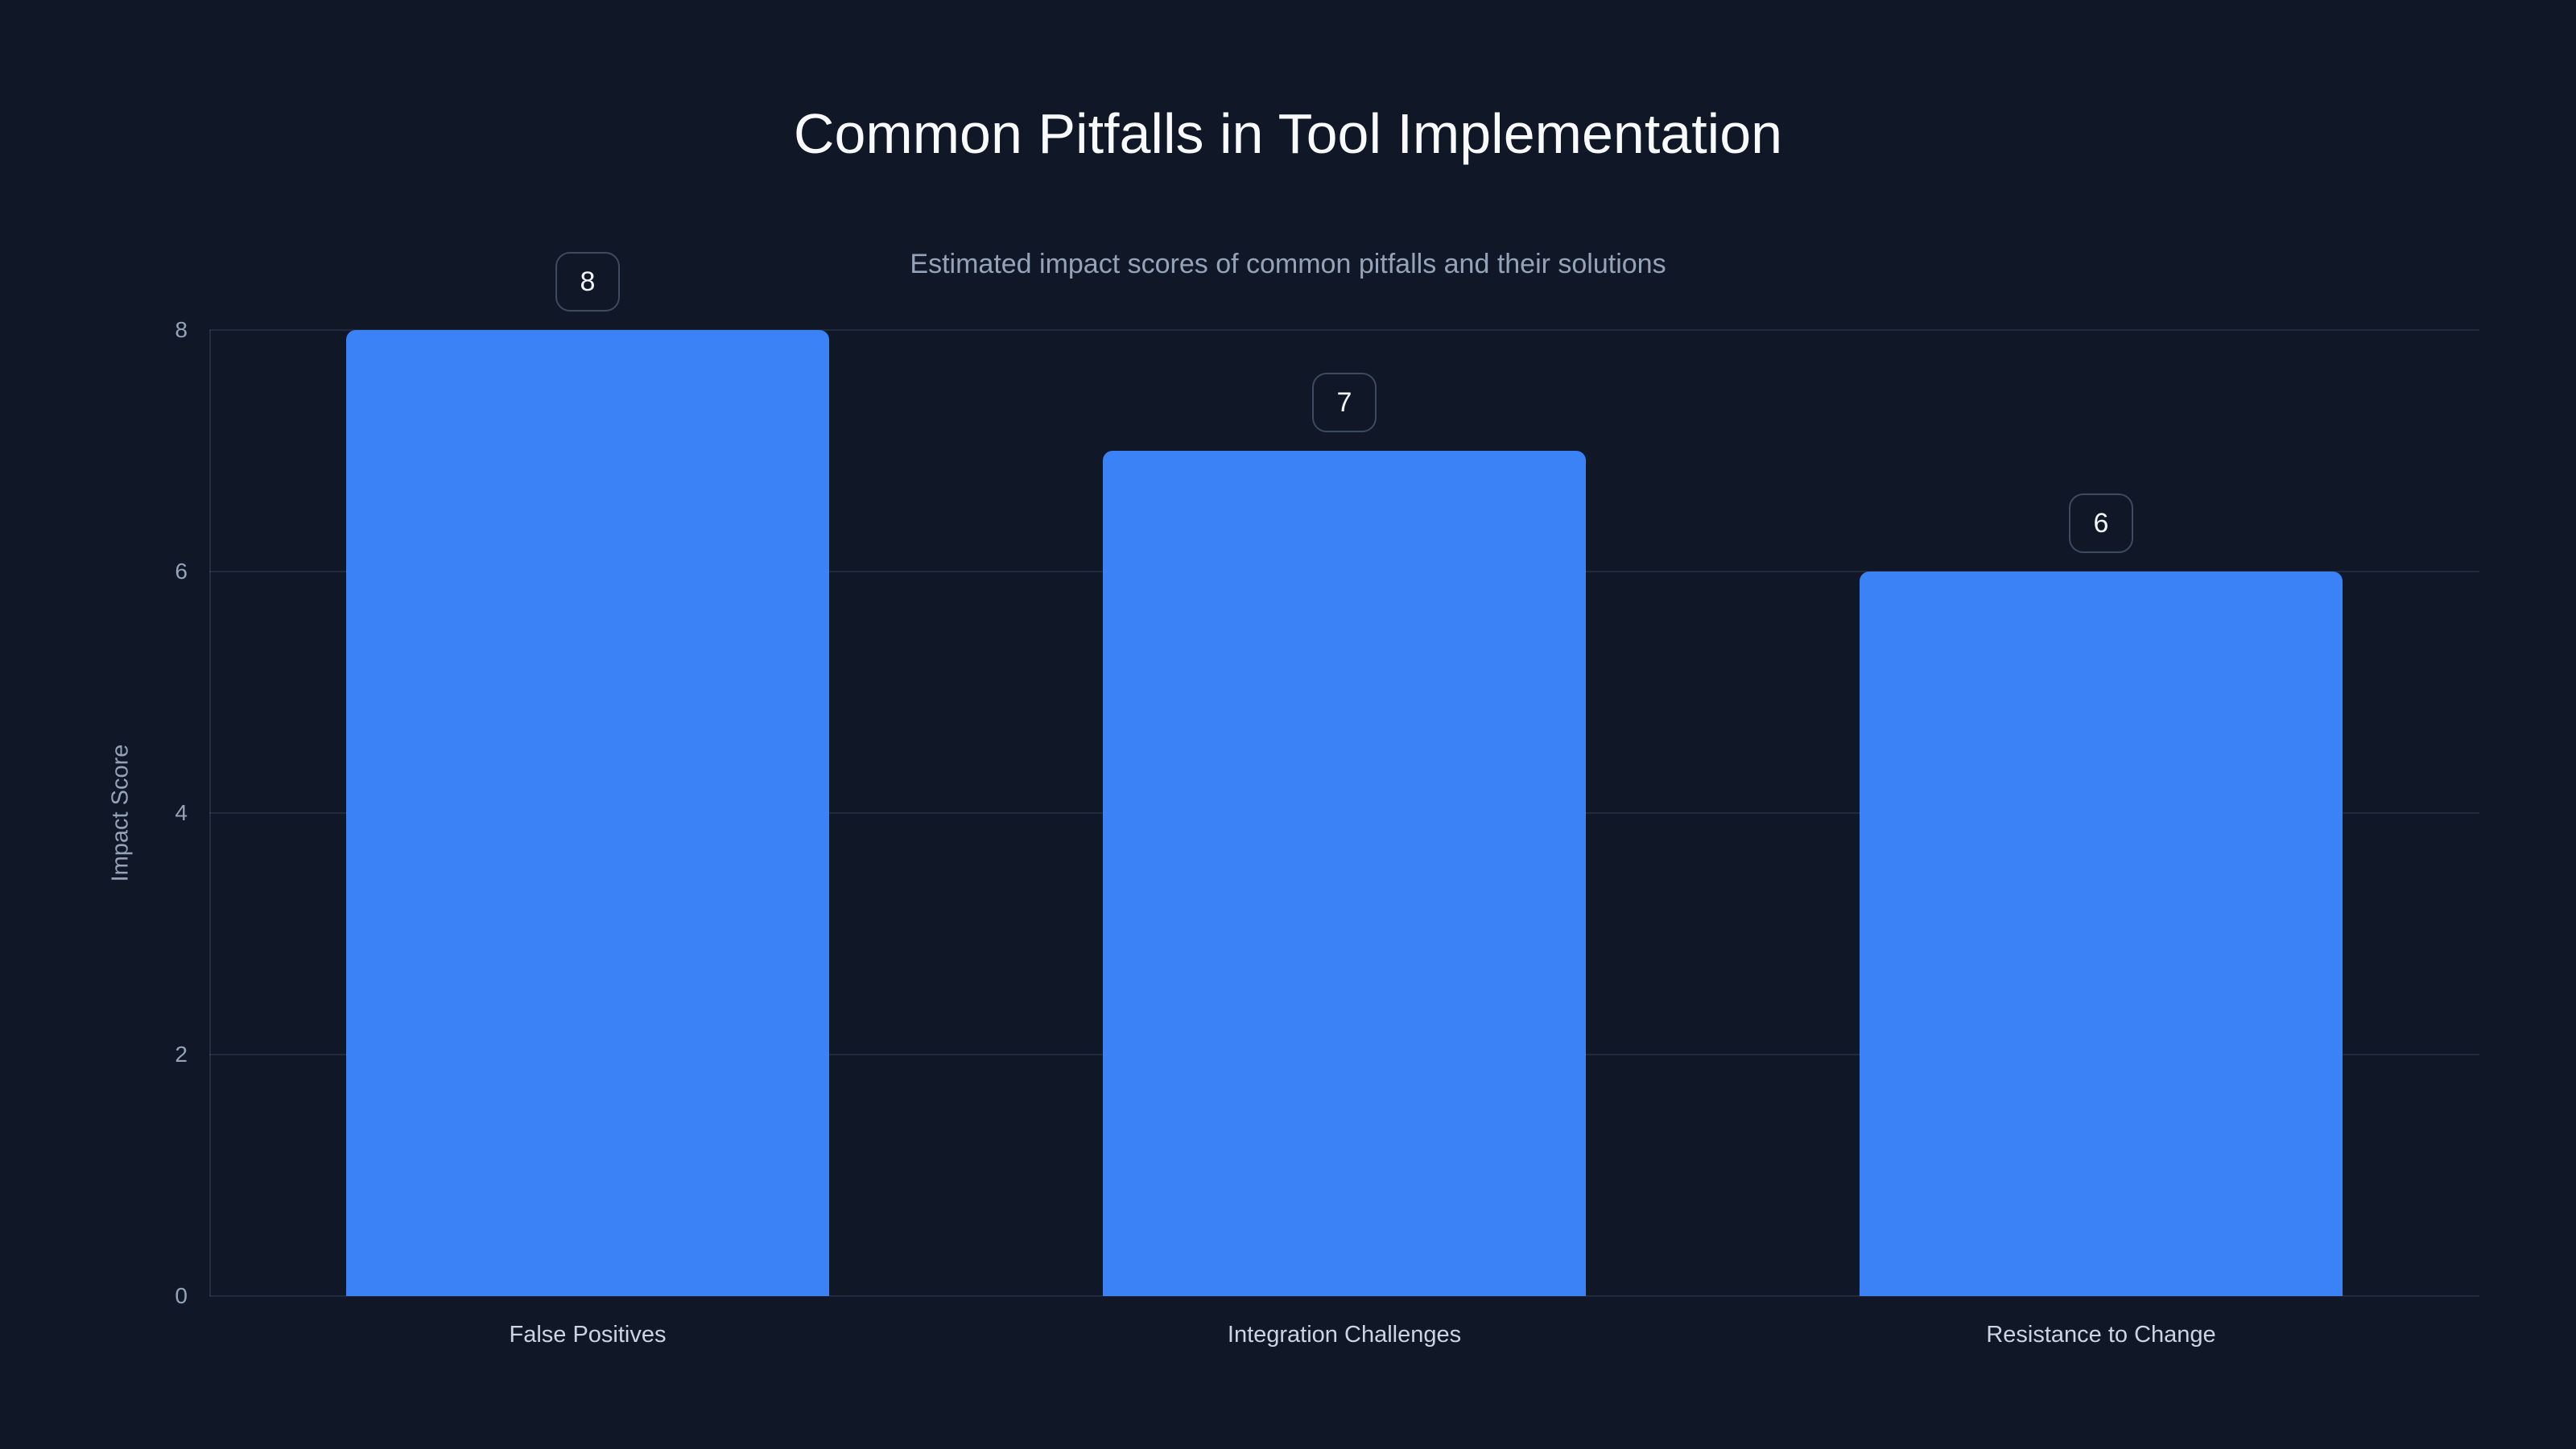 This screenshot has height=1449, width=2576. Describe the element at coordinates (181, 1295) in the screenshot. I see `y-tick-0: 0` at that location.